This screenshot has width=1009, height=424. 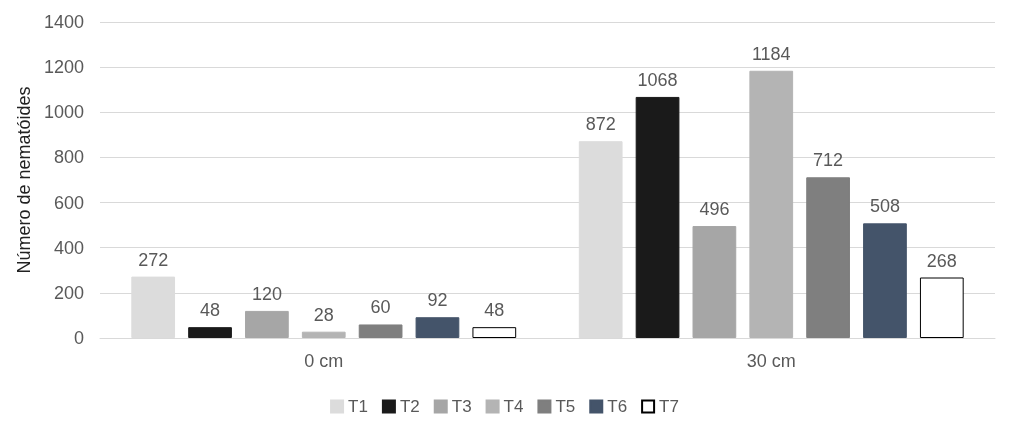 What do you see at coordinates (63, 112) in the screenshot?
I see `y-tick-label: 1000` at bounding box center [63, 112].